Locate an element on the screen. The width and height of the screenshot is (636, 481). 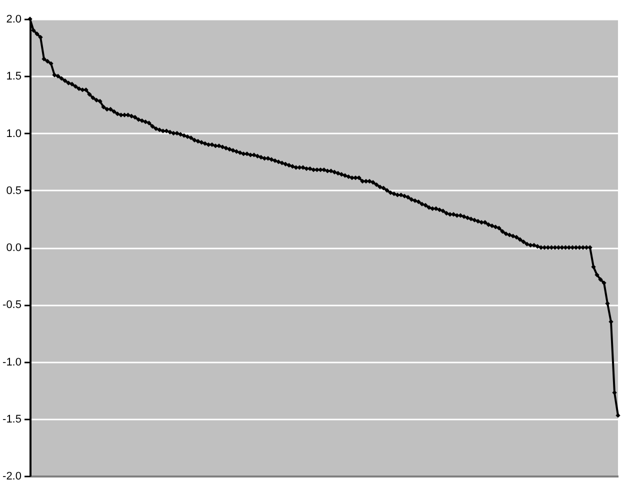
y-tick-label: -0.5 is located at coordinates (12, 305).